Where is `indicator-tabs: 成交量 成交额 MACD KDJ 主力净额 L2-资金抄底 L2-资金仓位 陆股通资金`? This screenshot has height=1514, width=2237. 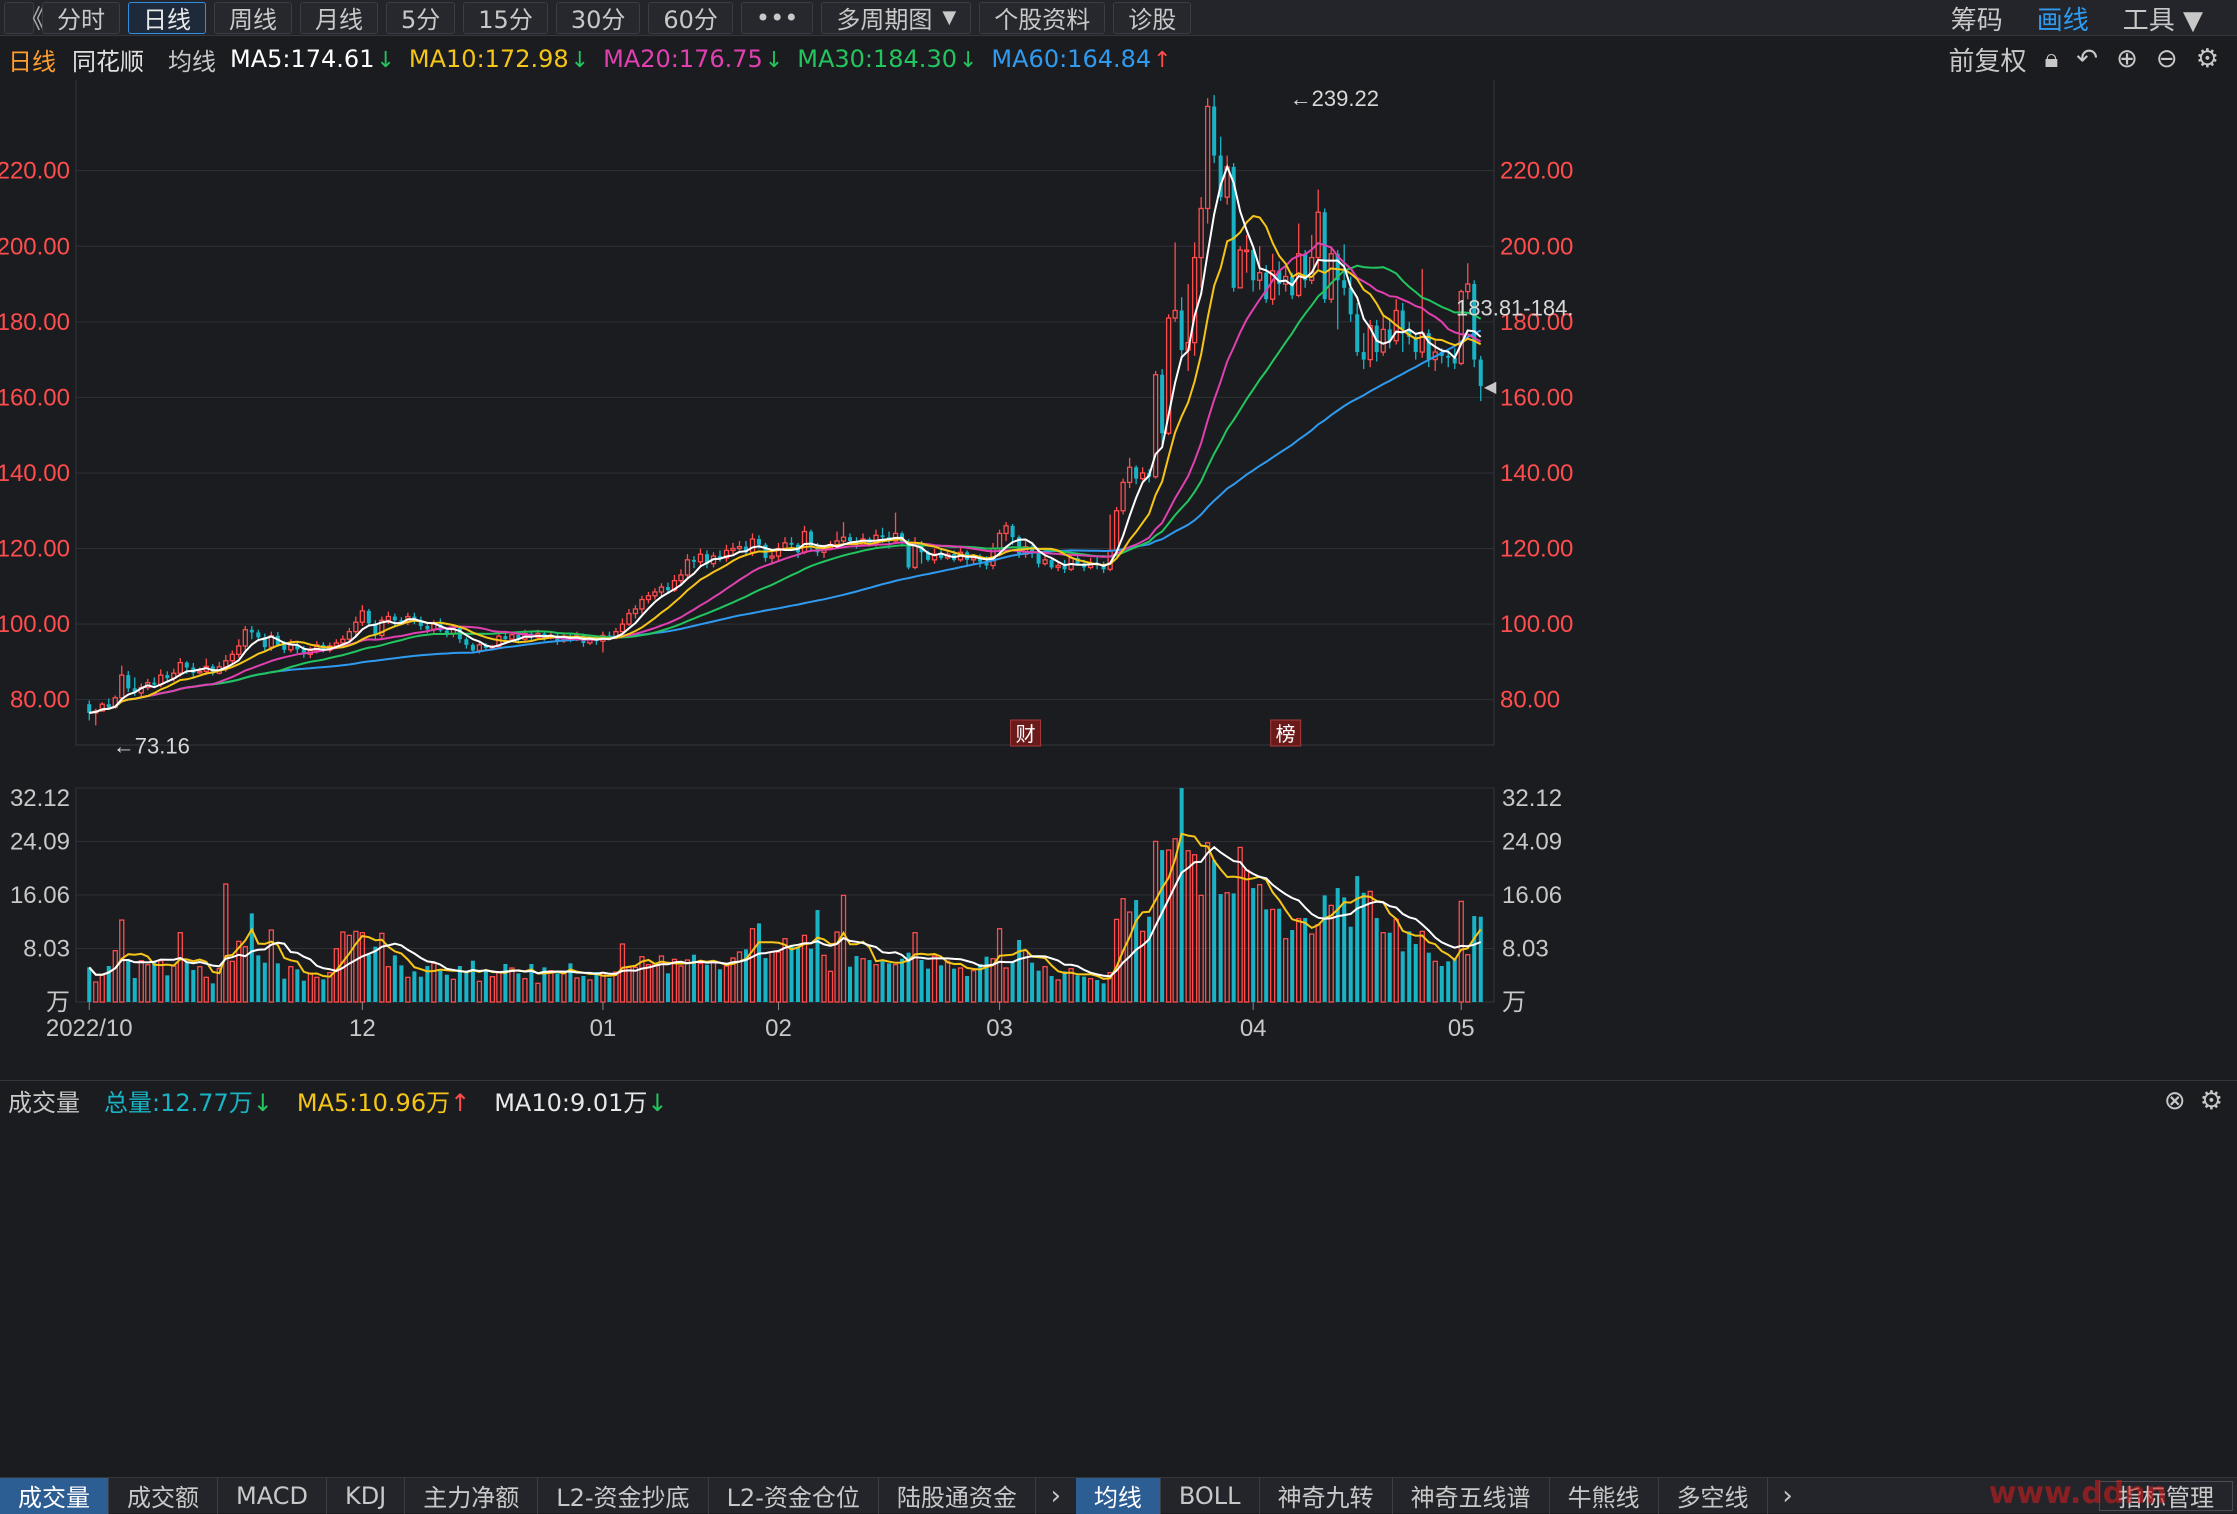
indicator-tabs: 成交量 成交额 MACD KDJ 主力净额 L2-资金抄底 L2-资金仓位 陆股通资金 is located at coordinates (518, 1495).